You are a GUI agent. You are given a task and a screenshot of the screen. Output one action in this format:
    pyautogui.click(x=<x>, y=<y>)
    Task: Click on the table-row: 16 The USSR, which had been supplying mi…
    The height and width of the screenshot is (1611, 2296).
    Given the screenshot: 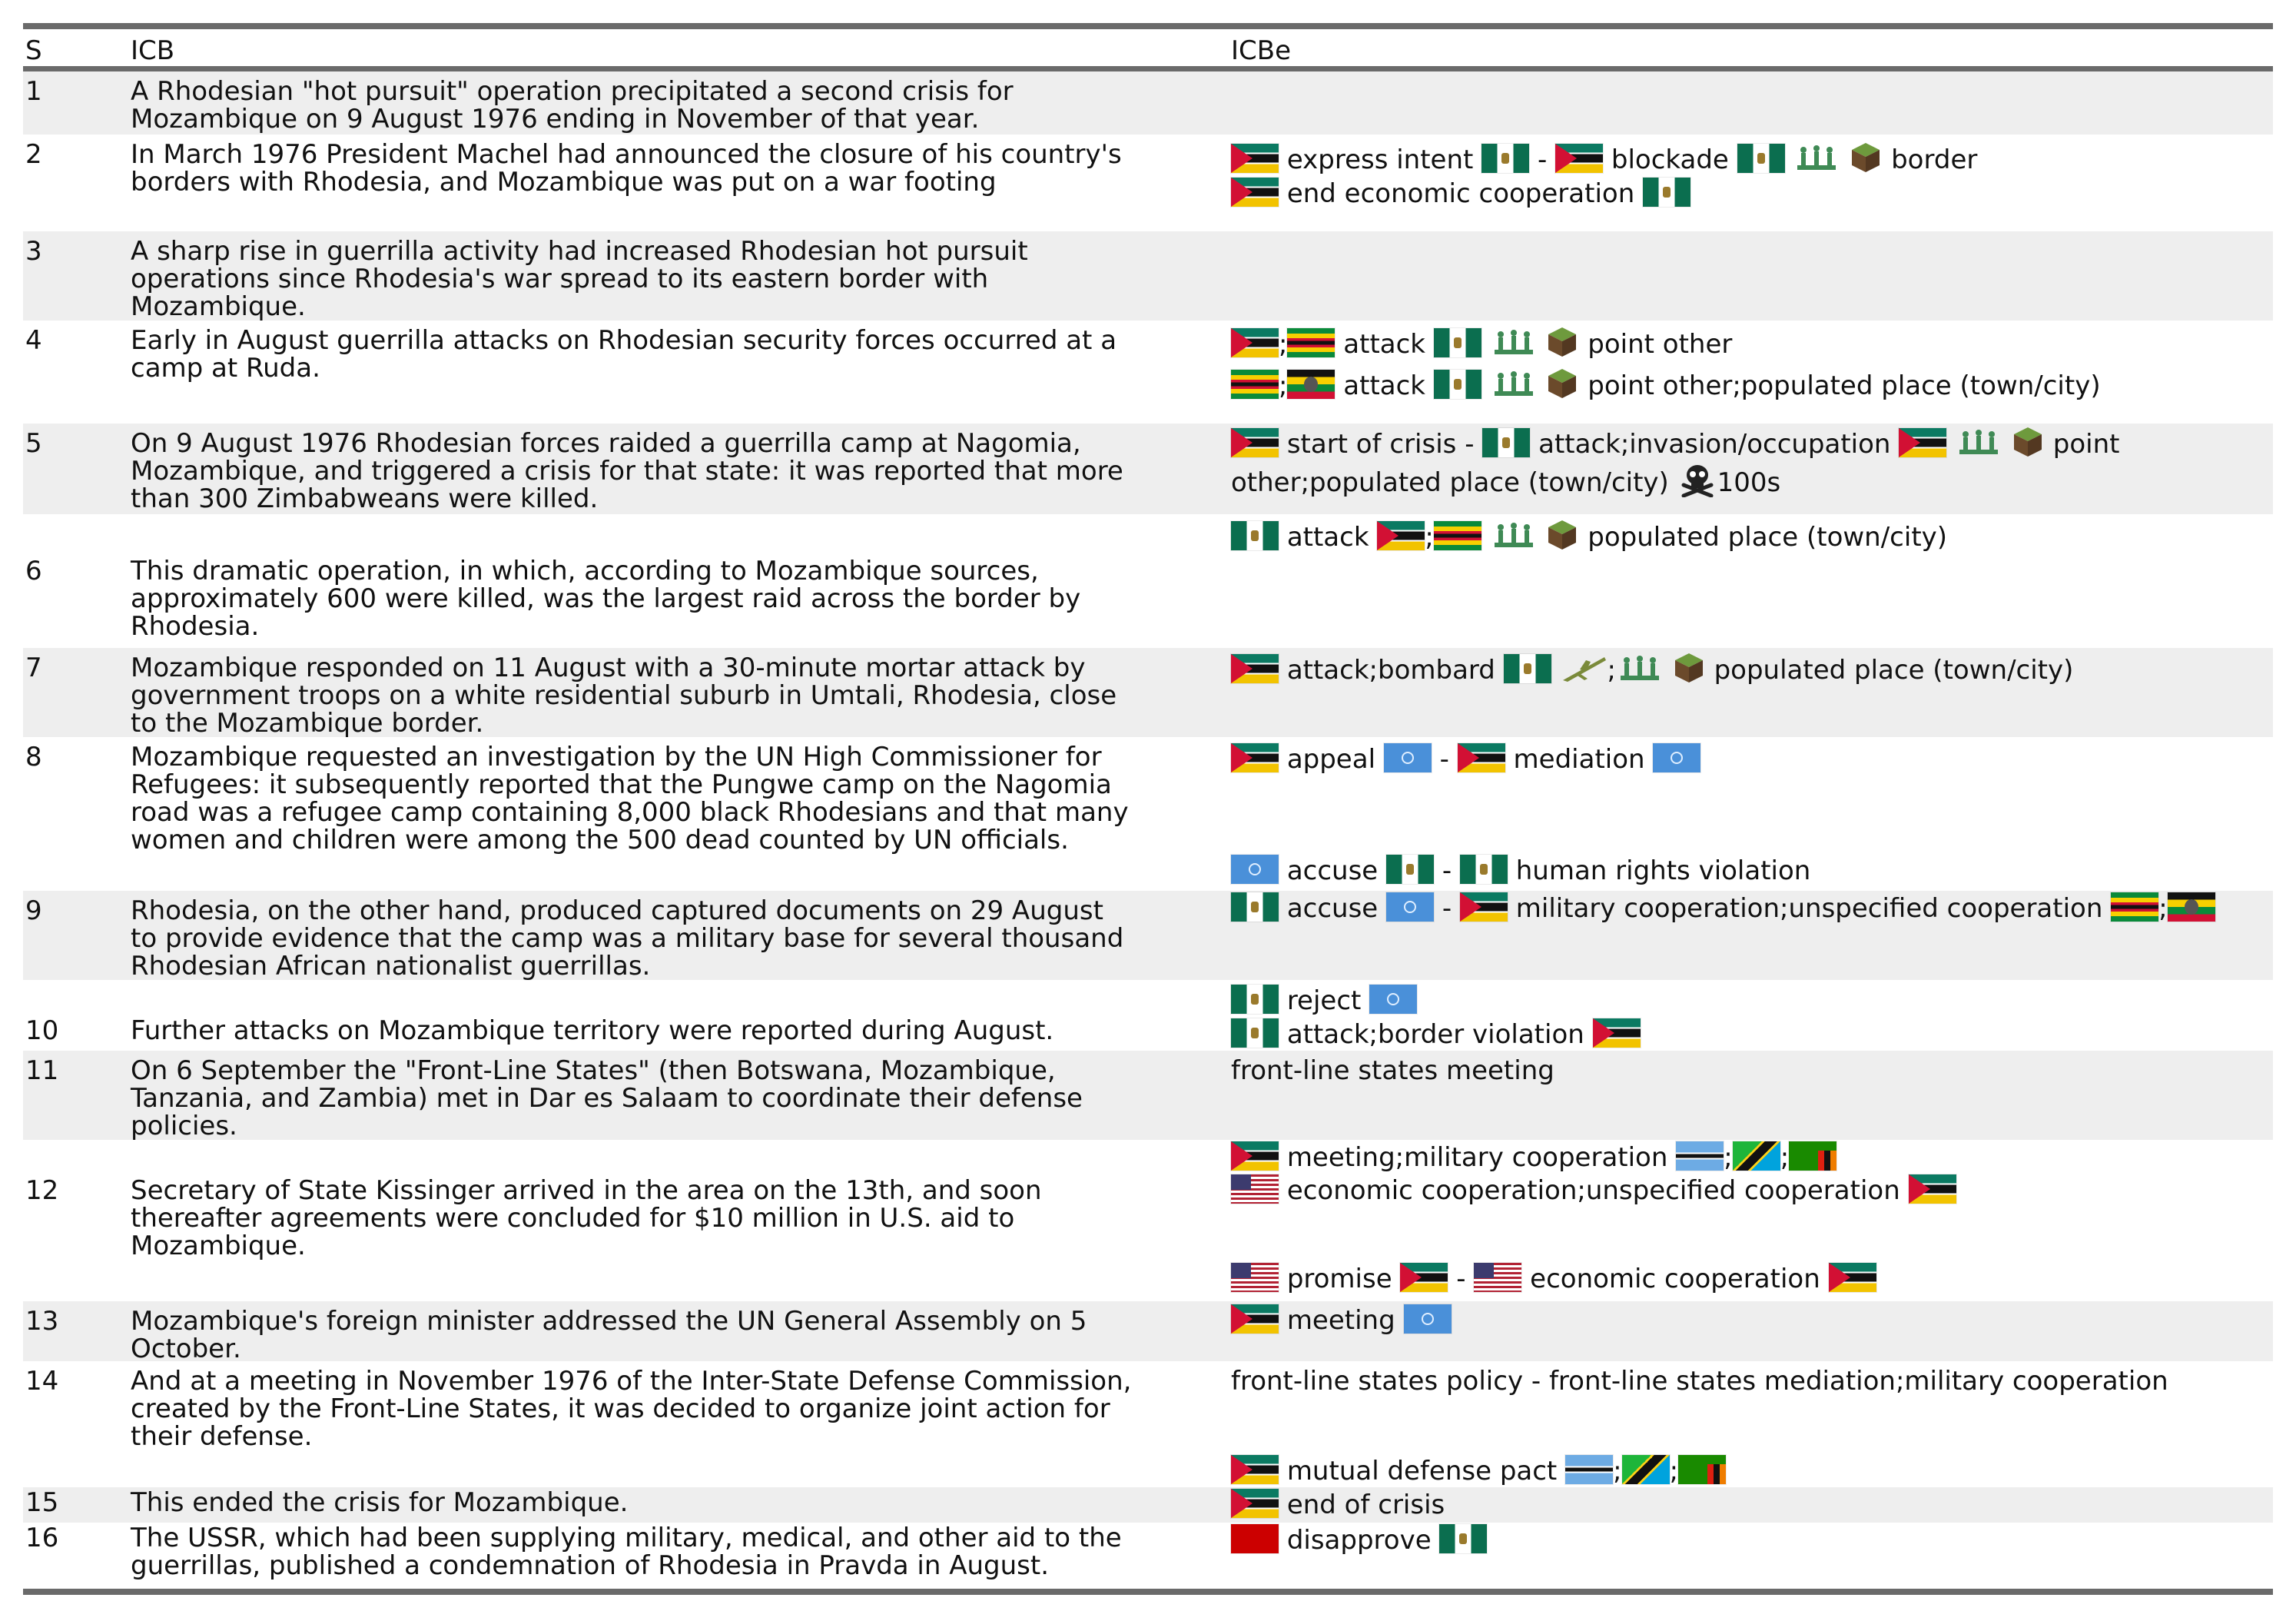 What is the action you would take?
    pyautogui.click(x=1148, y=1553)
    